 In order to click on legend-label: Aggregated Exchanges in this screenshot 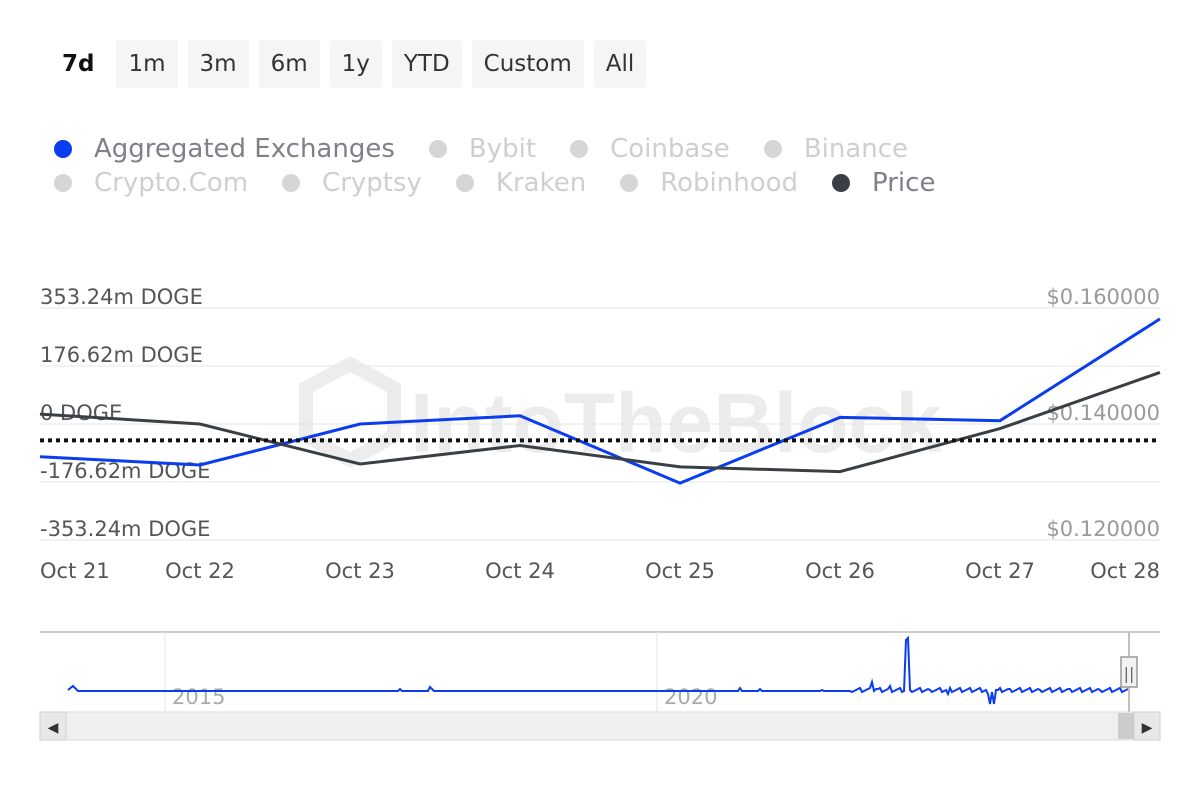, I will do `click(244, 149)`.